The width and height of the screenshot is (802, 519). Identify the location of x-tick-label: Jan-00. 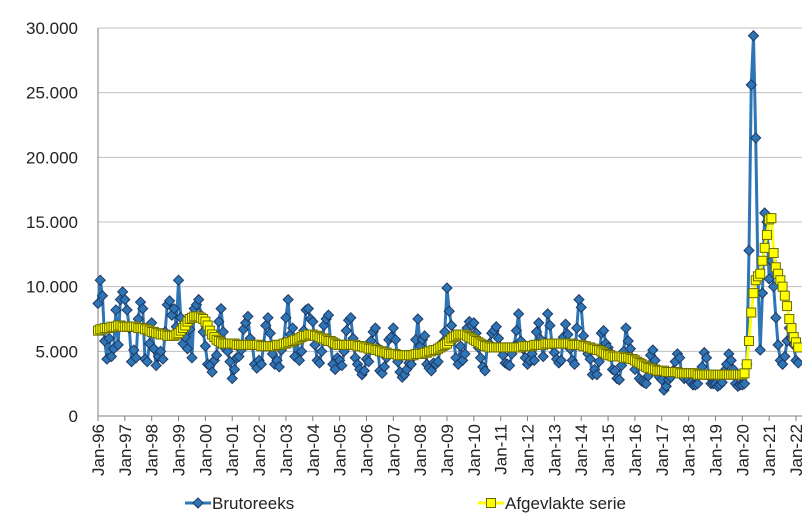
(205, 450).